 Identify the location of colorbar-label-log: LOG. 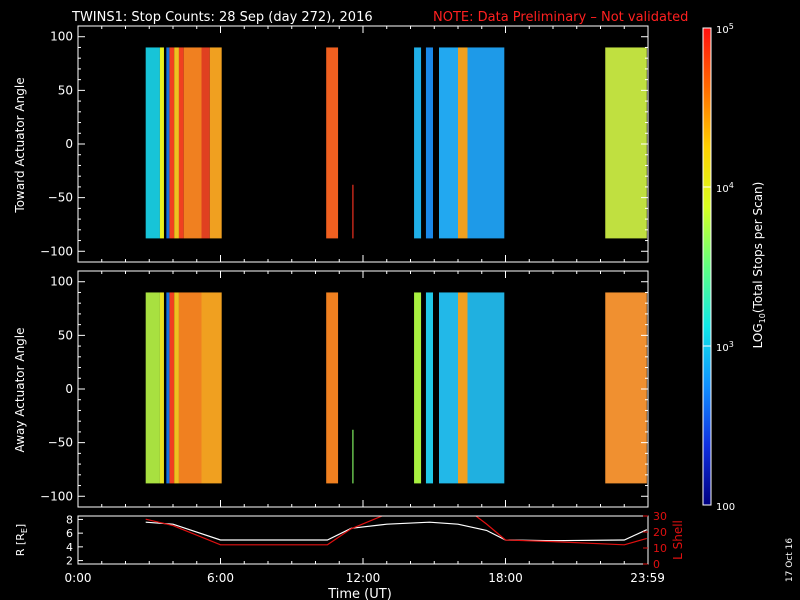
(758, 335).